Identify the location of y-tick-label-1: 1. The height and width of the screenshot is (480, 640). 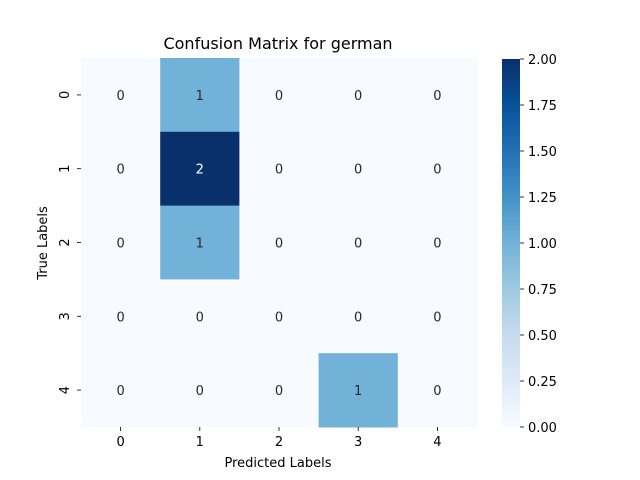
(65, 169).